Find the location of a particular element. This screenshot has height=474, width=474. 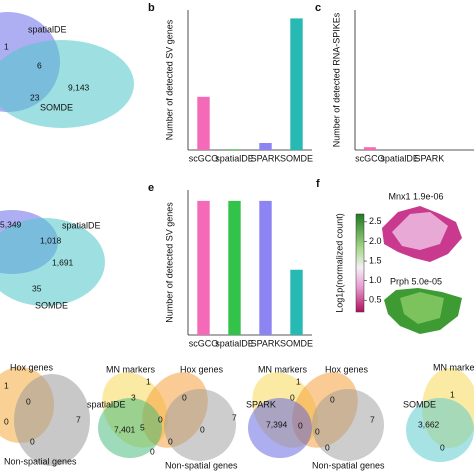

colorbar is located at coordinates (360, 263).